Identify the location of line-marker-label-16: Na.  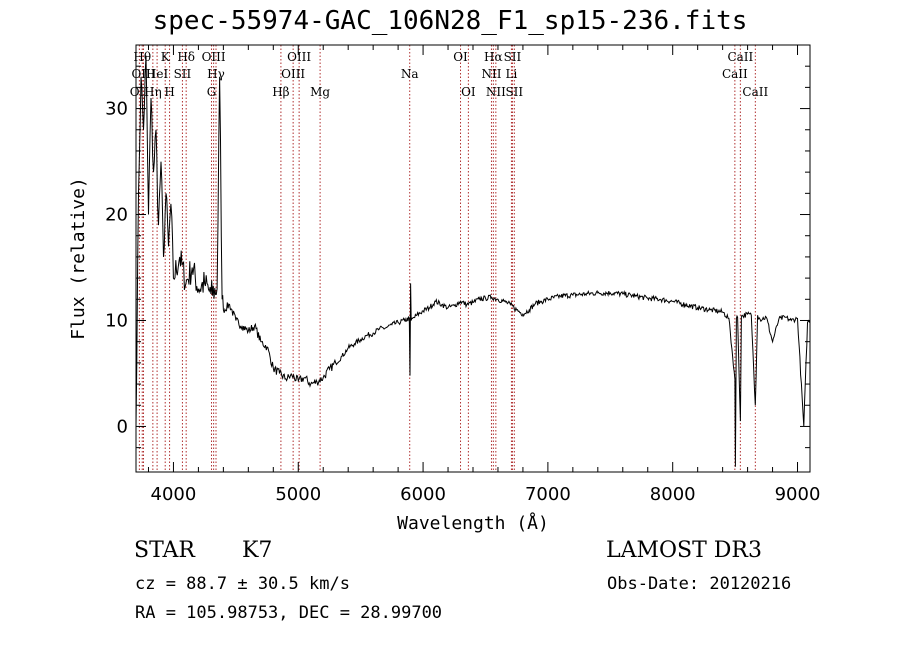
(410, 74).